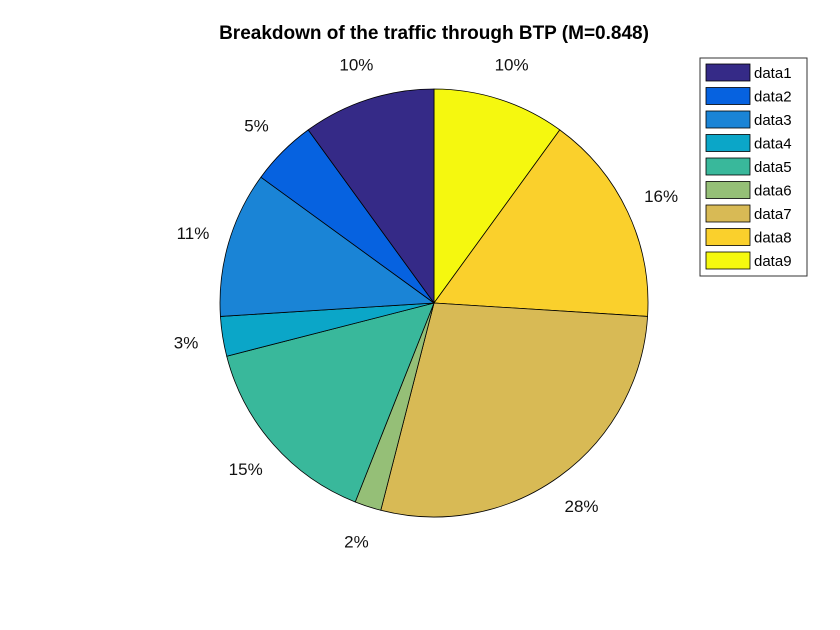  I want to click on pie-slice-data8, so click(541, 223).